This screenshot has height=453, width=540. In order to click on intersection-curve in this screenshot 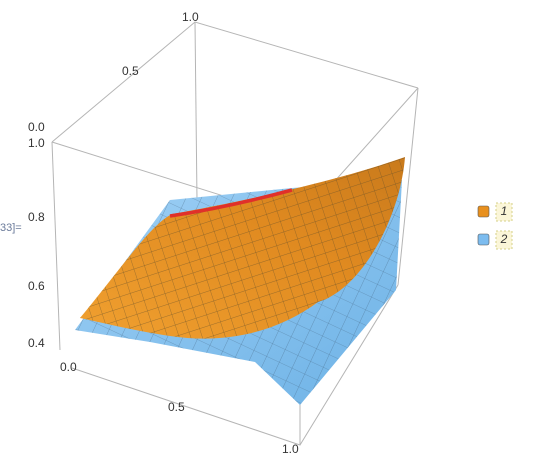, I will do `click(231, 203)`.